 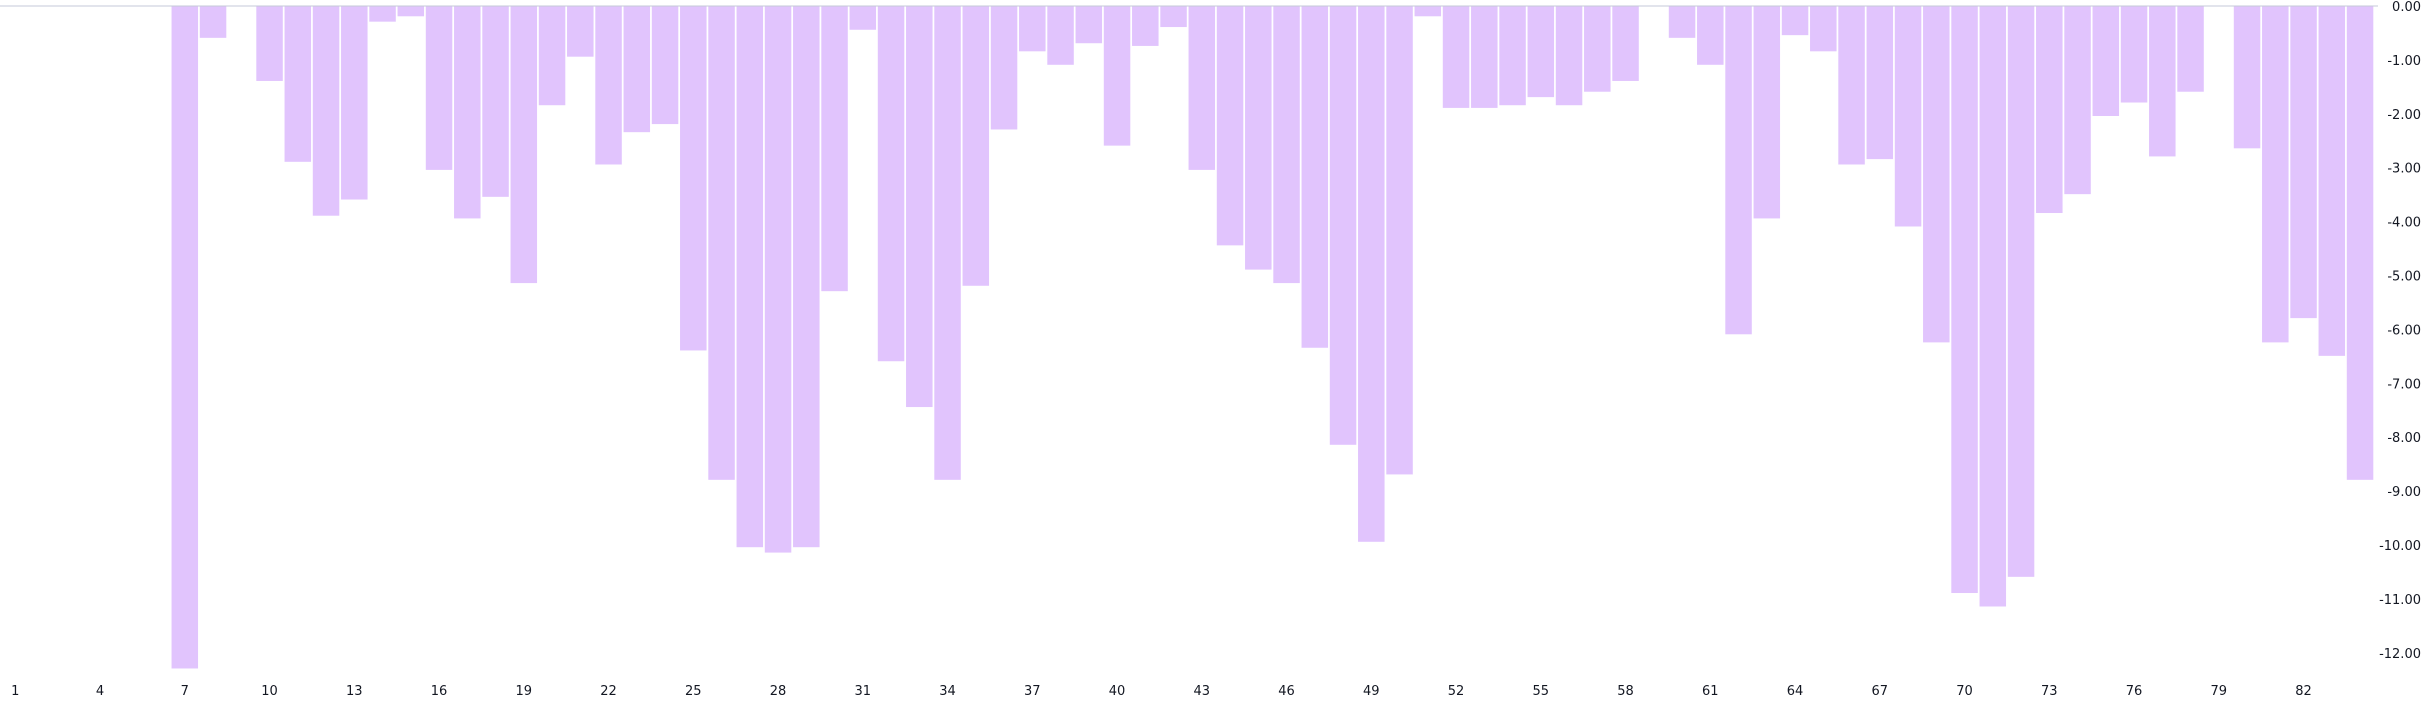 What do you see at coordinates (1202, 691) in the screenshot?
I see `x-tick-label: 43` at bounding box center [1202, 691].